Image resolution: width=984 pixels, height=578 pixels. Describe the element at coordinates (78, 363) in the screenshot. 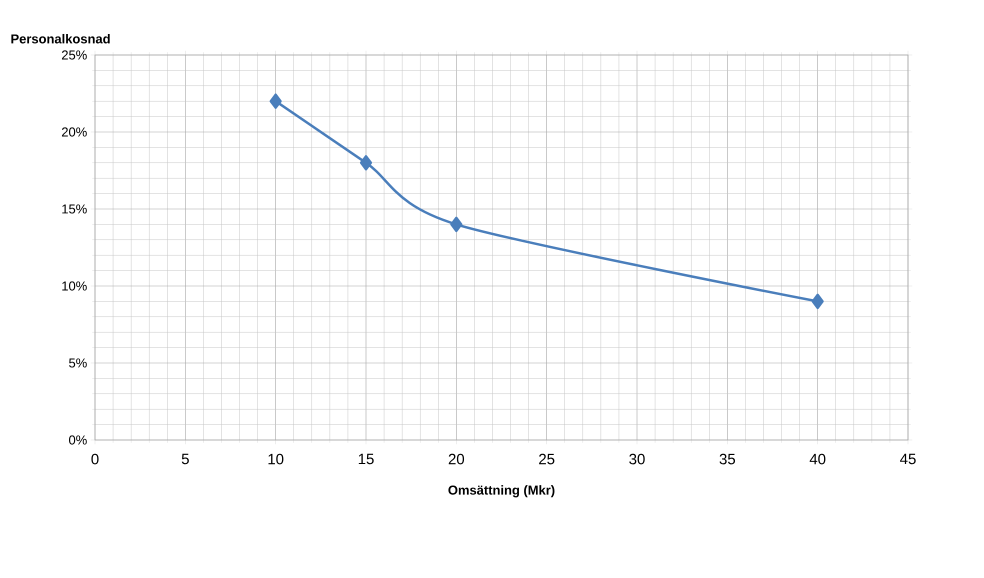

I see `y-tick-label: 5%` at that location.